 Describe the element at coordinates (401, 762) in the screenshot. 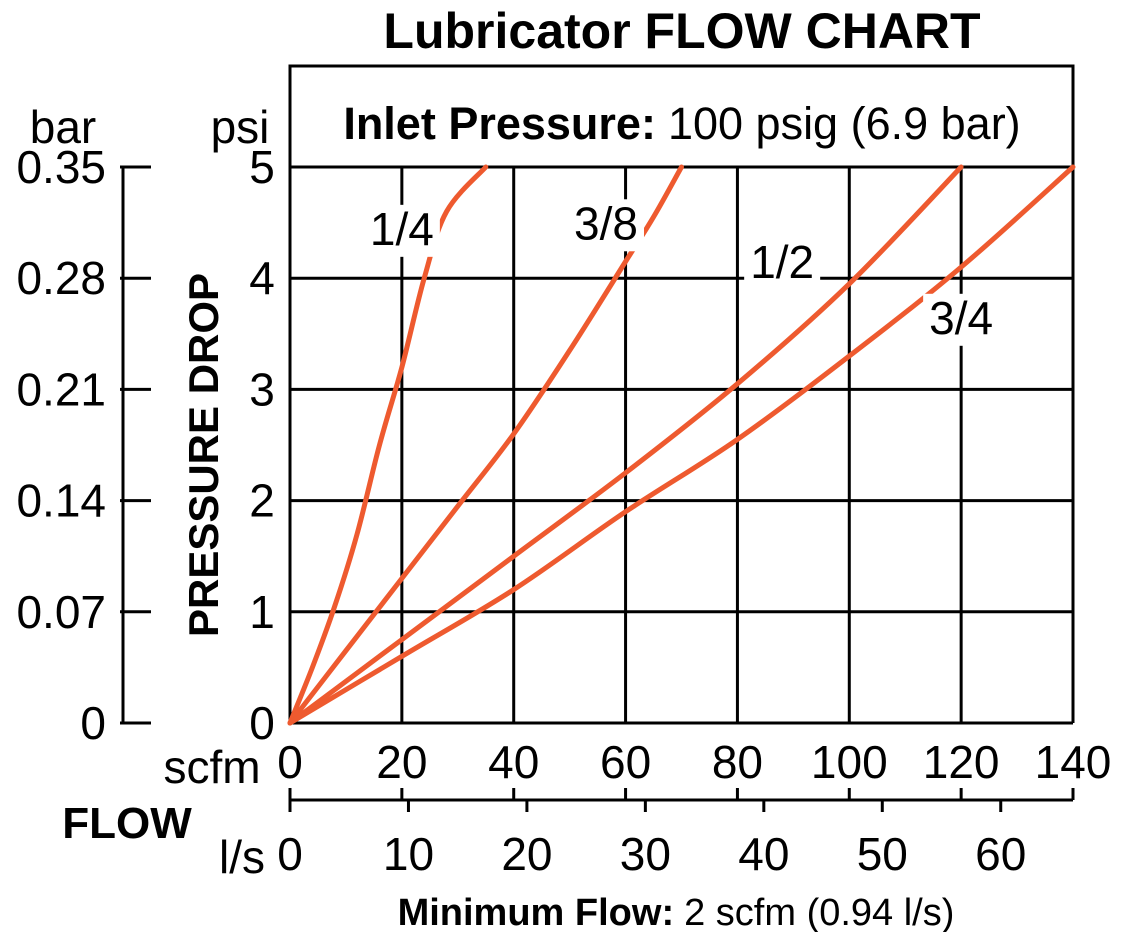

I see `x-tick-label: 20` at that location.